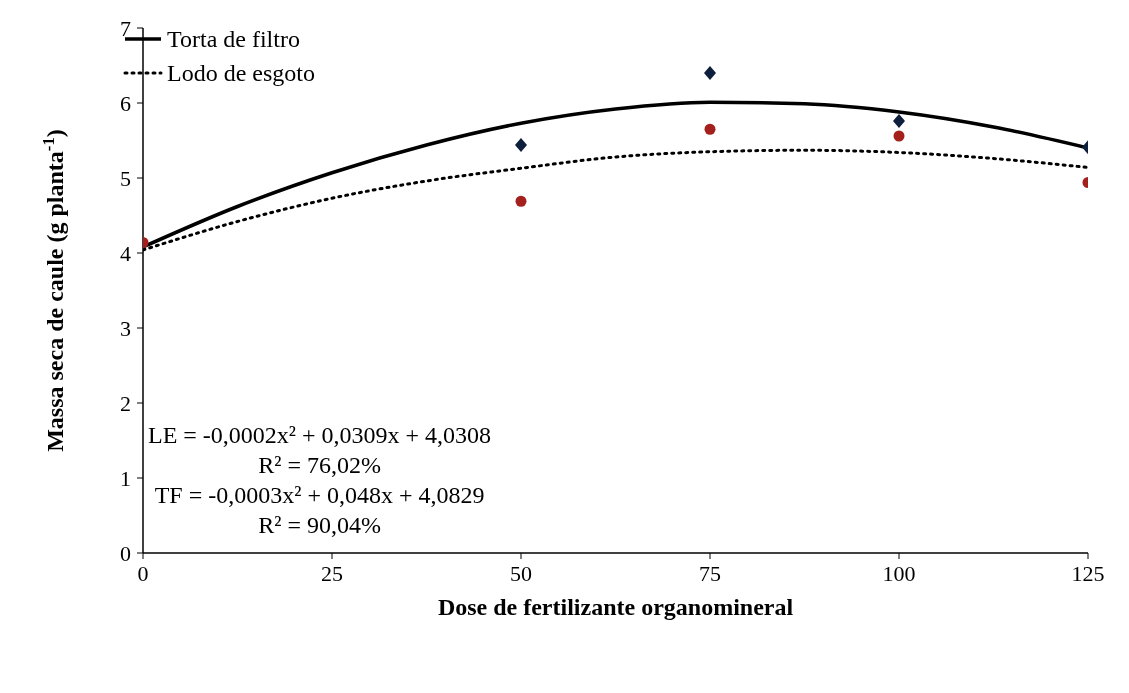  I want to click on y-tick-label: 4, so click(125, 253).